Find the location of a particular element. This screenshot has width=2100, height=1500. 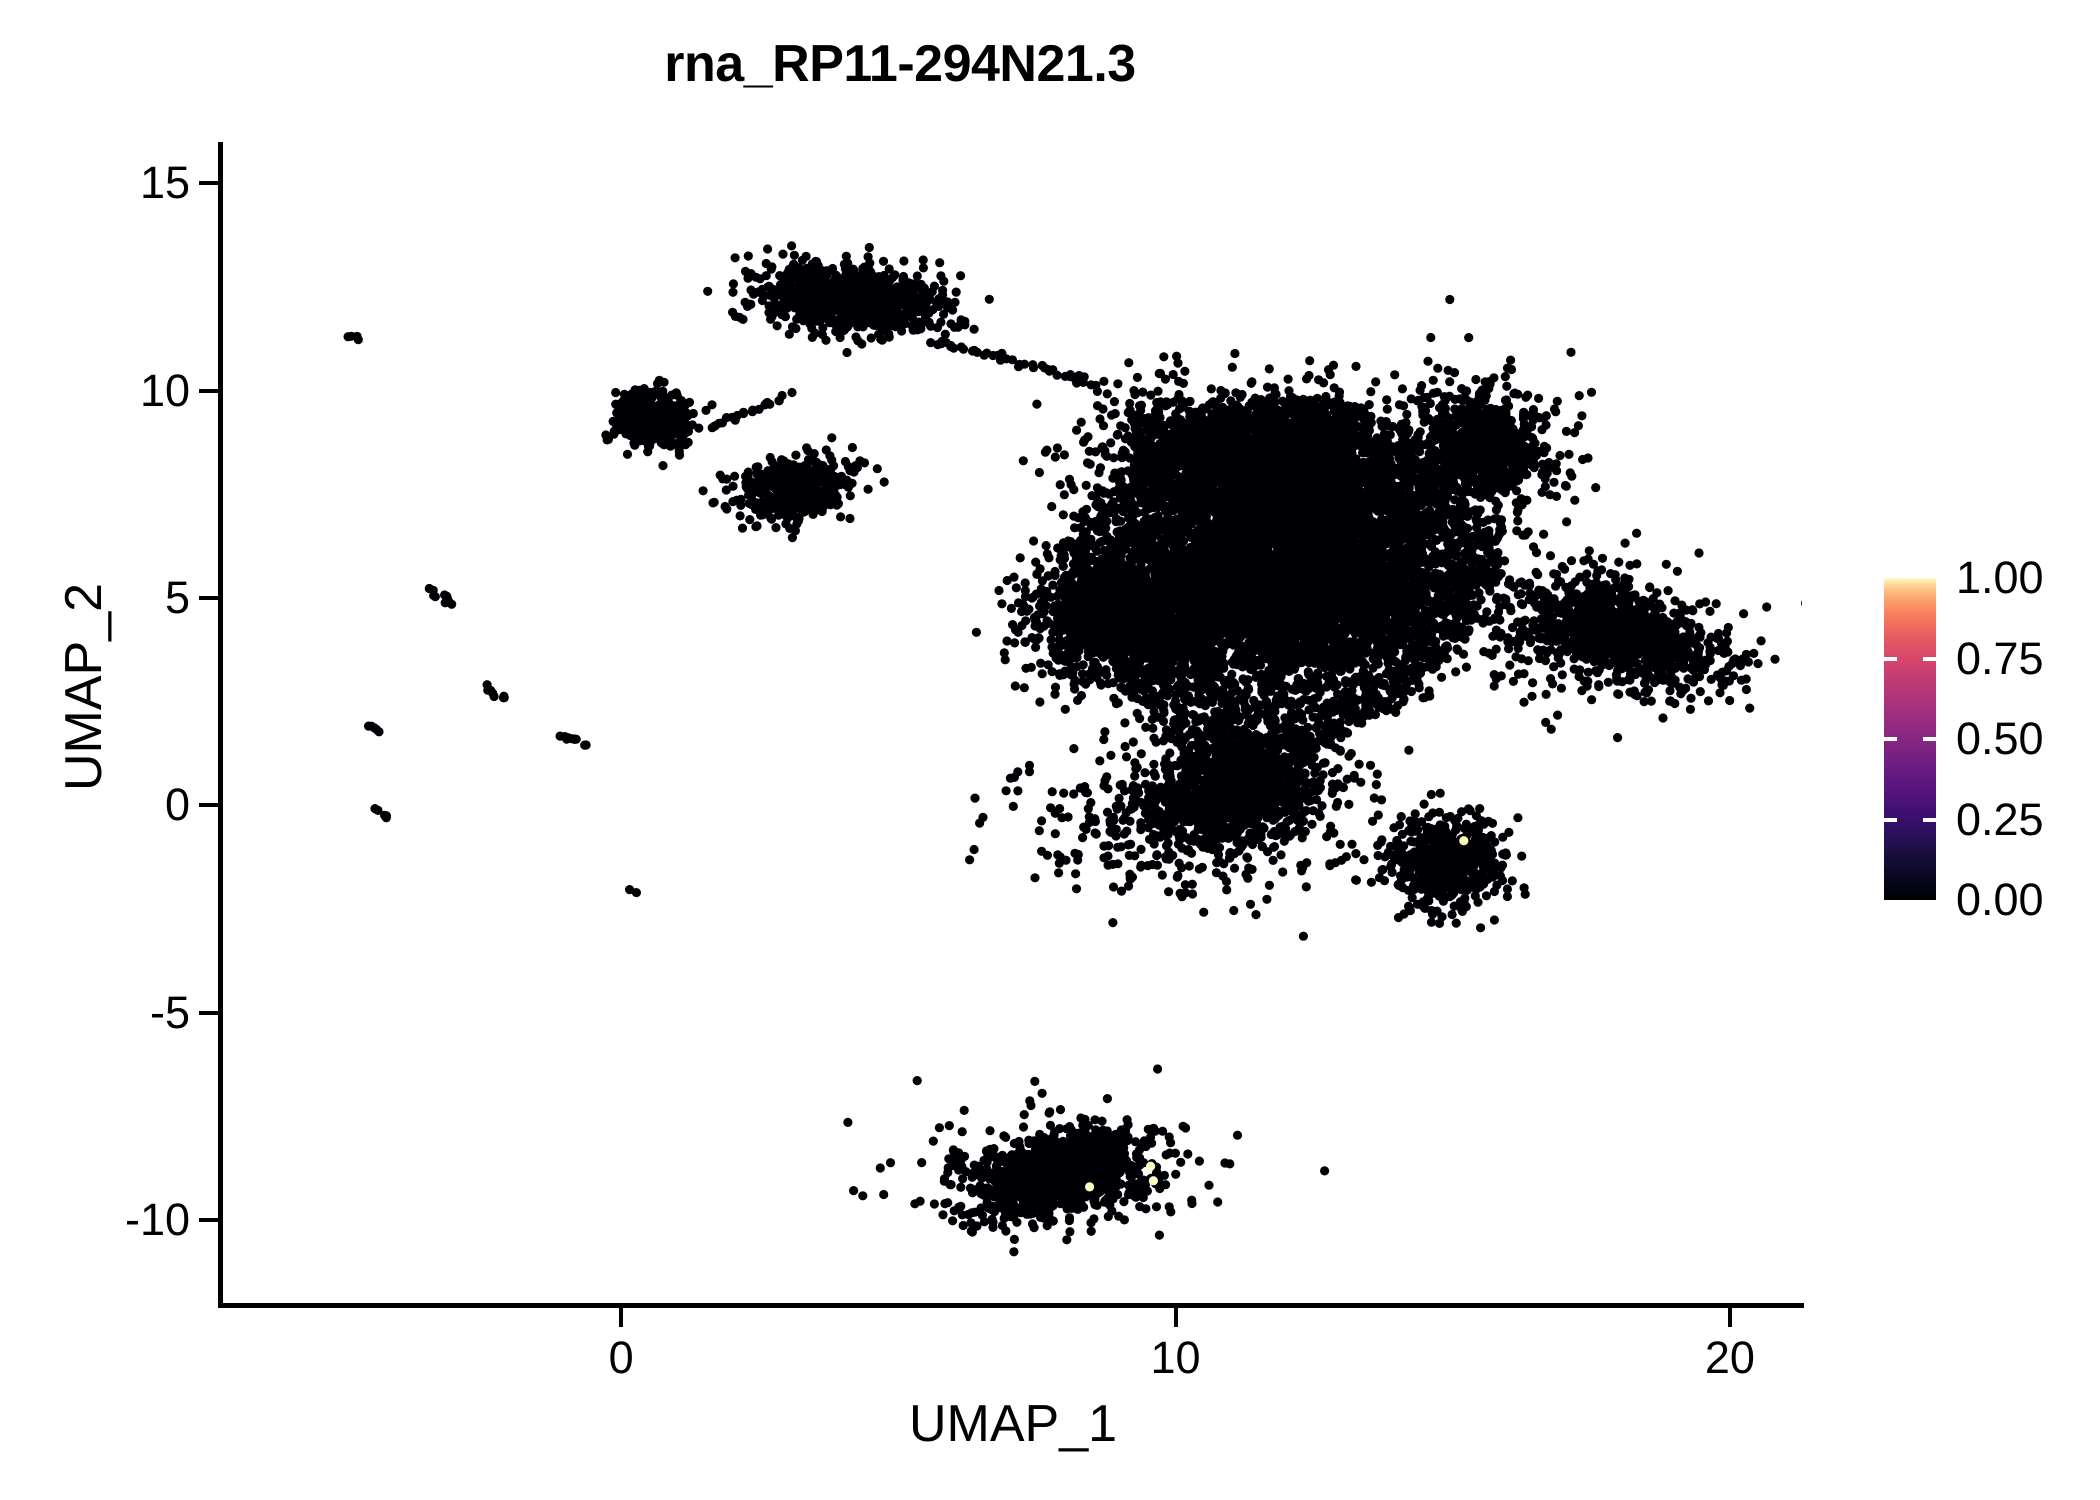

x-axis-line is located at coordinates (1013, 1305).